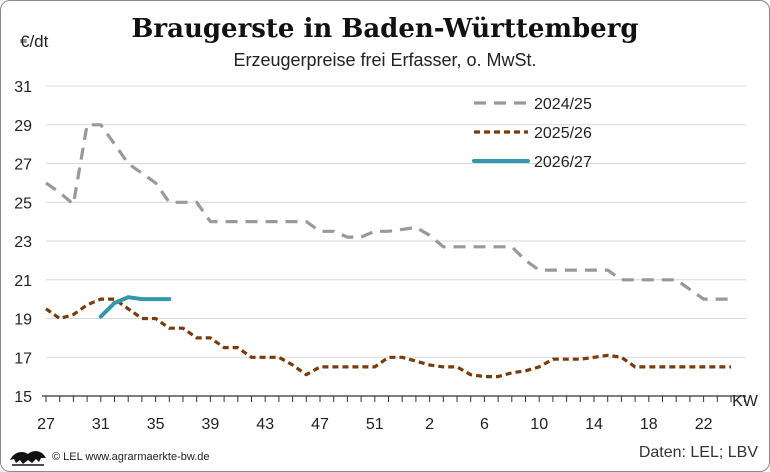  Describe the element at coordinates (23, 320) in the screenshot. I see `y-tick-label: 19` at that location.